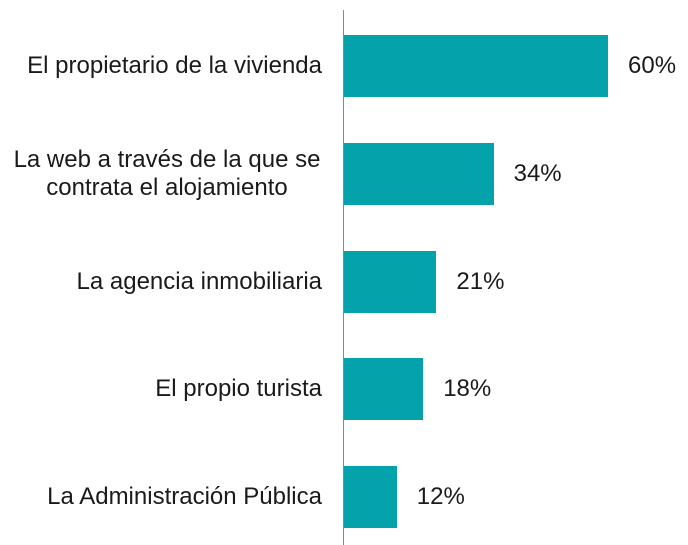  Describe the element at coordinates (440, 497) in the screenshot. I see `value-label: 12%` at that location.